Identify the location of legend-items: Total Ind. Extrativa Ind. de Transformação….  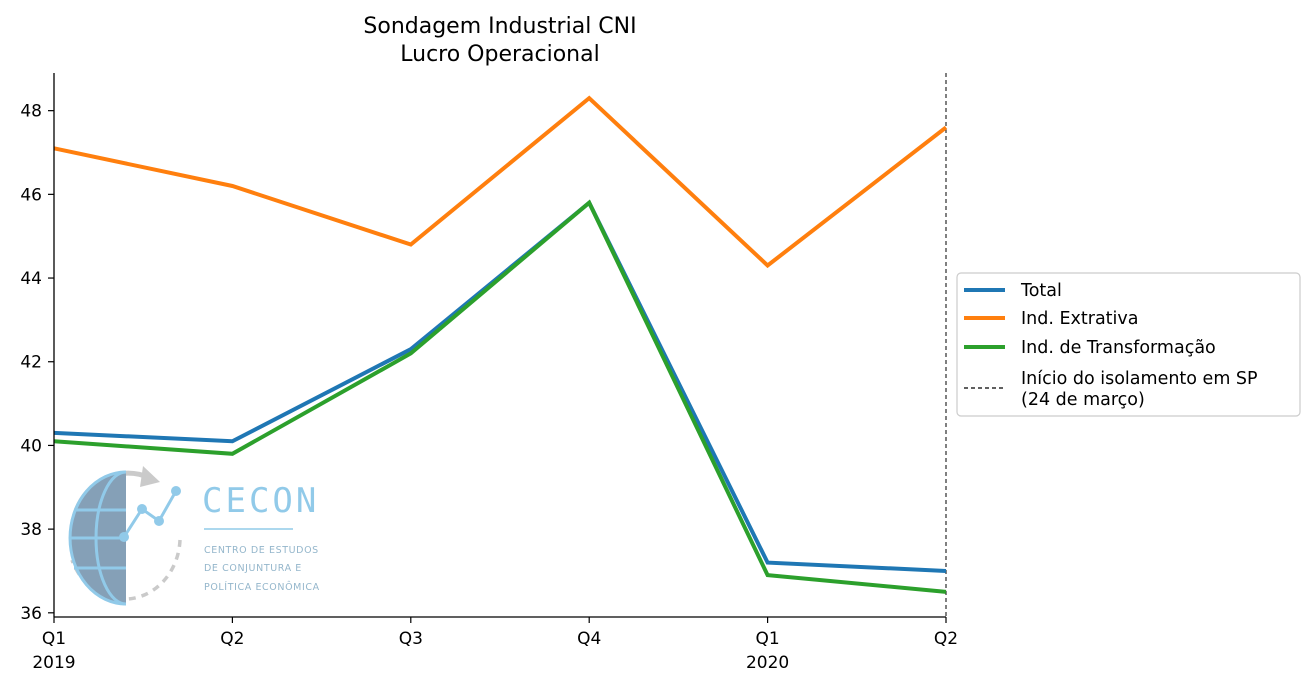
(1111, 345).